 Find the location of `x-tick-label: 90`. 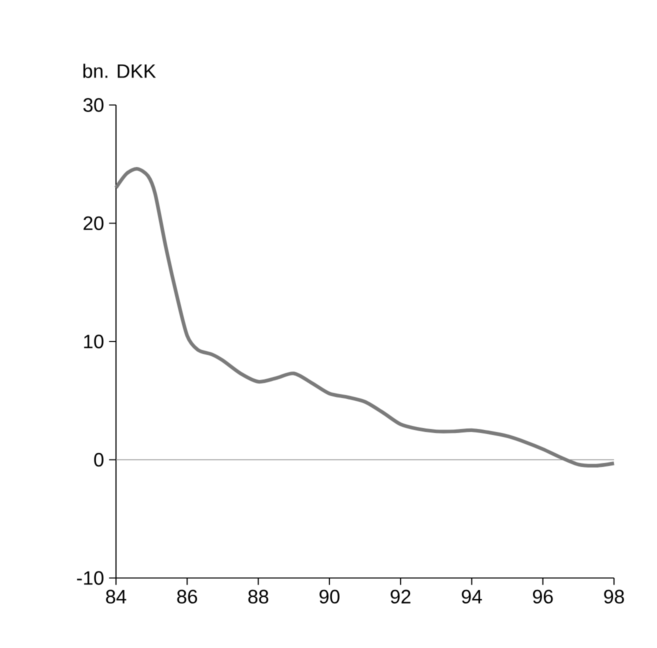

x-tick-label: 90 is located at coordinates (330, 597).